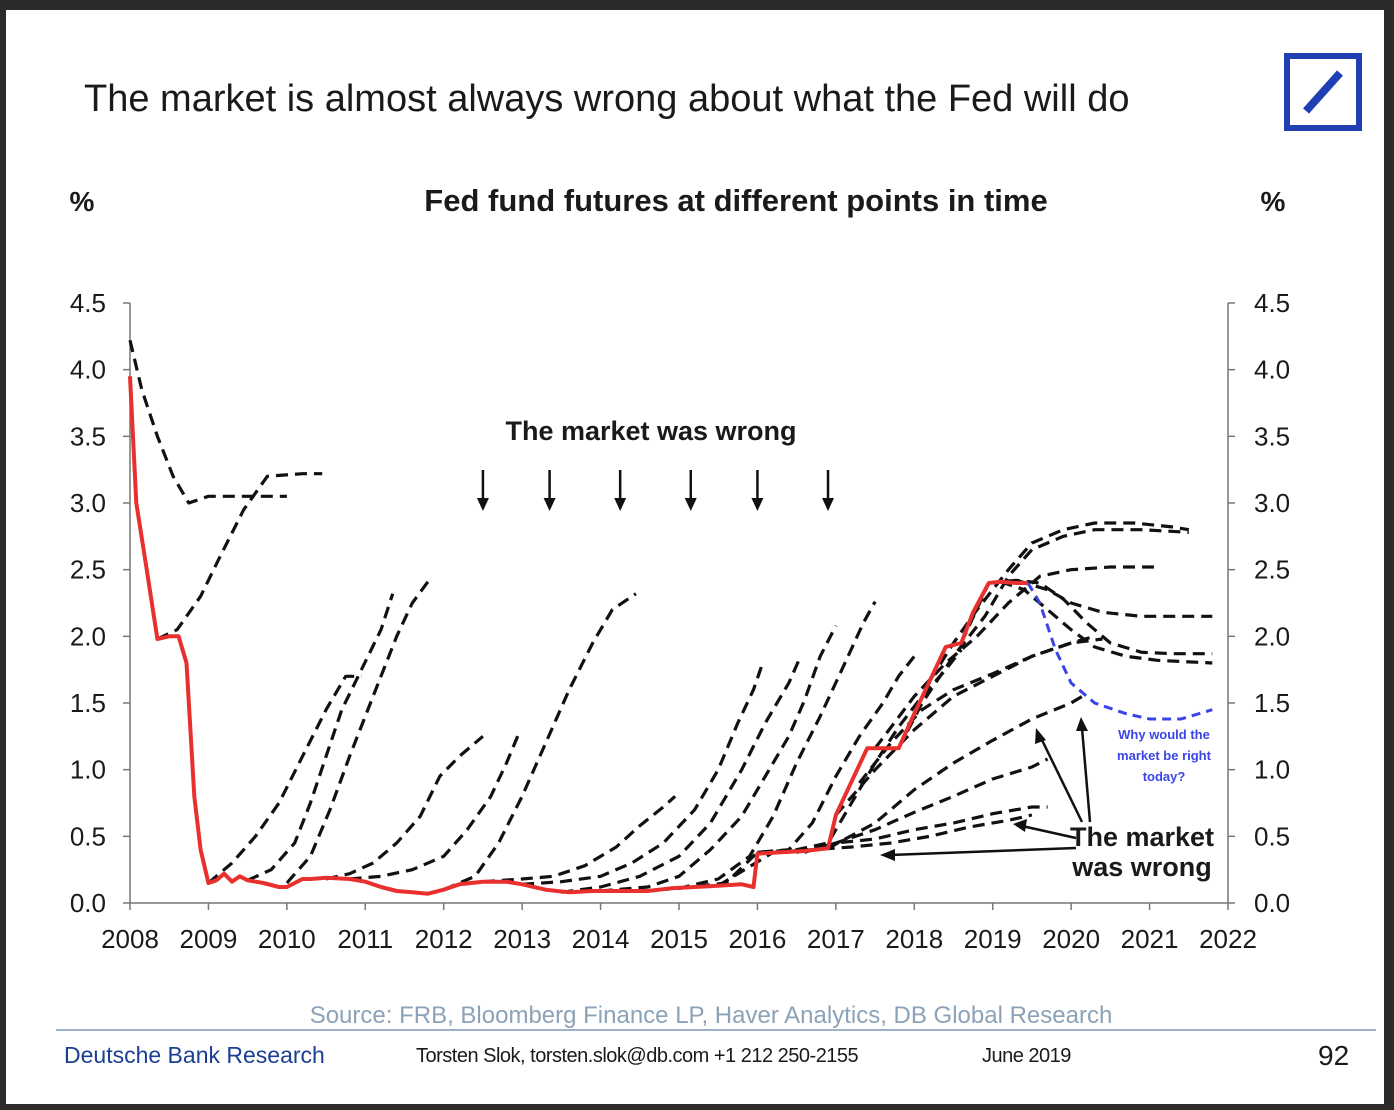  Describe the element at coordinates (88, 503) in the screenshot. I see `y-tick-label-left: 3.0` at that location.